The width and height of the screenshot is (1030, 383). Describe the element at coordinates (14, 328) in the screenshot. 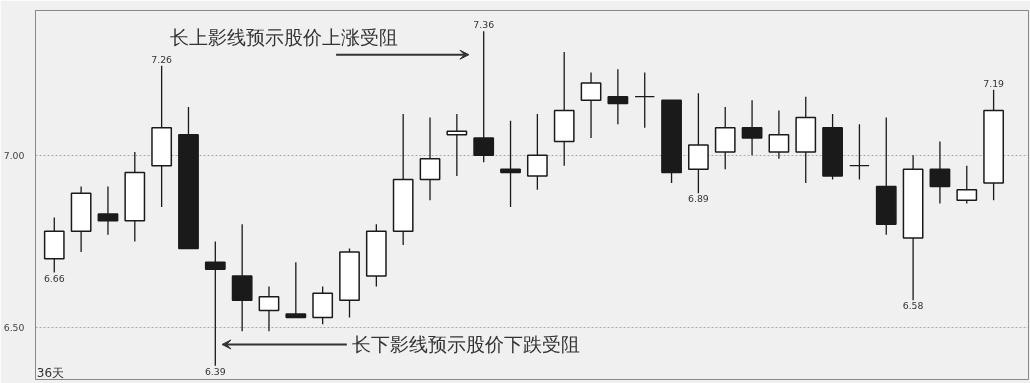

I see `y-tick-label: 6.50` at that location.